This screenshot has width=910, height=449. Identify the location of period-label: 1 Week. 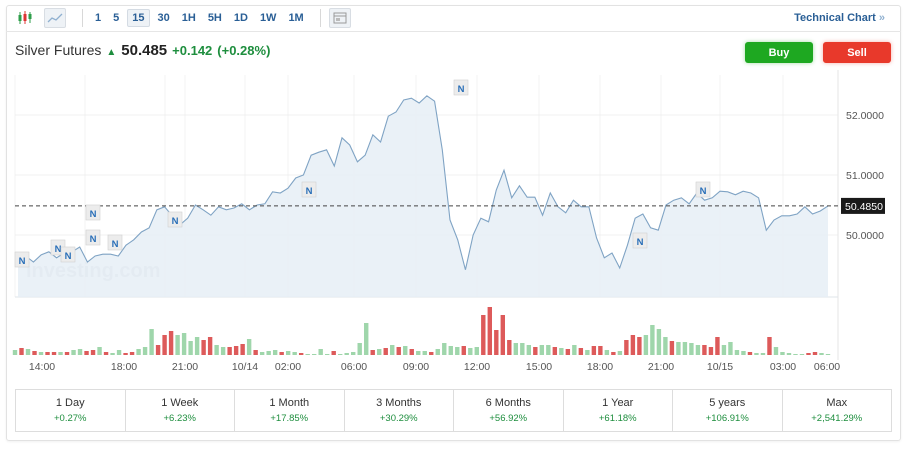
(180, 403).